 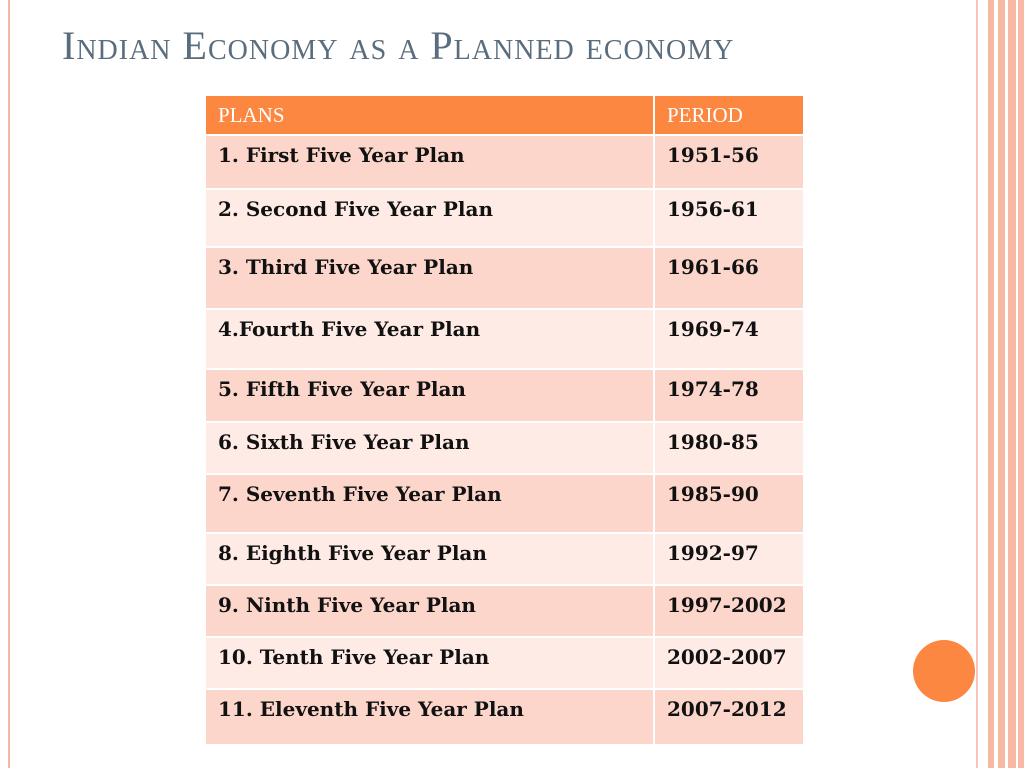 I want to click on period-cell: 1969-74, so click(x=729, y=339).